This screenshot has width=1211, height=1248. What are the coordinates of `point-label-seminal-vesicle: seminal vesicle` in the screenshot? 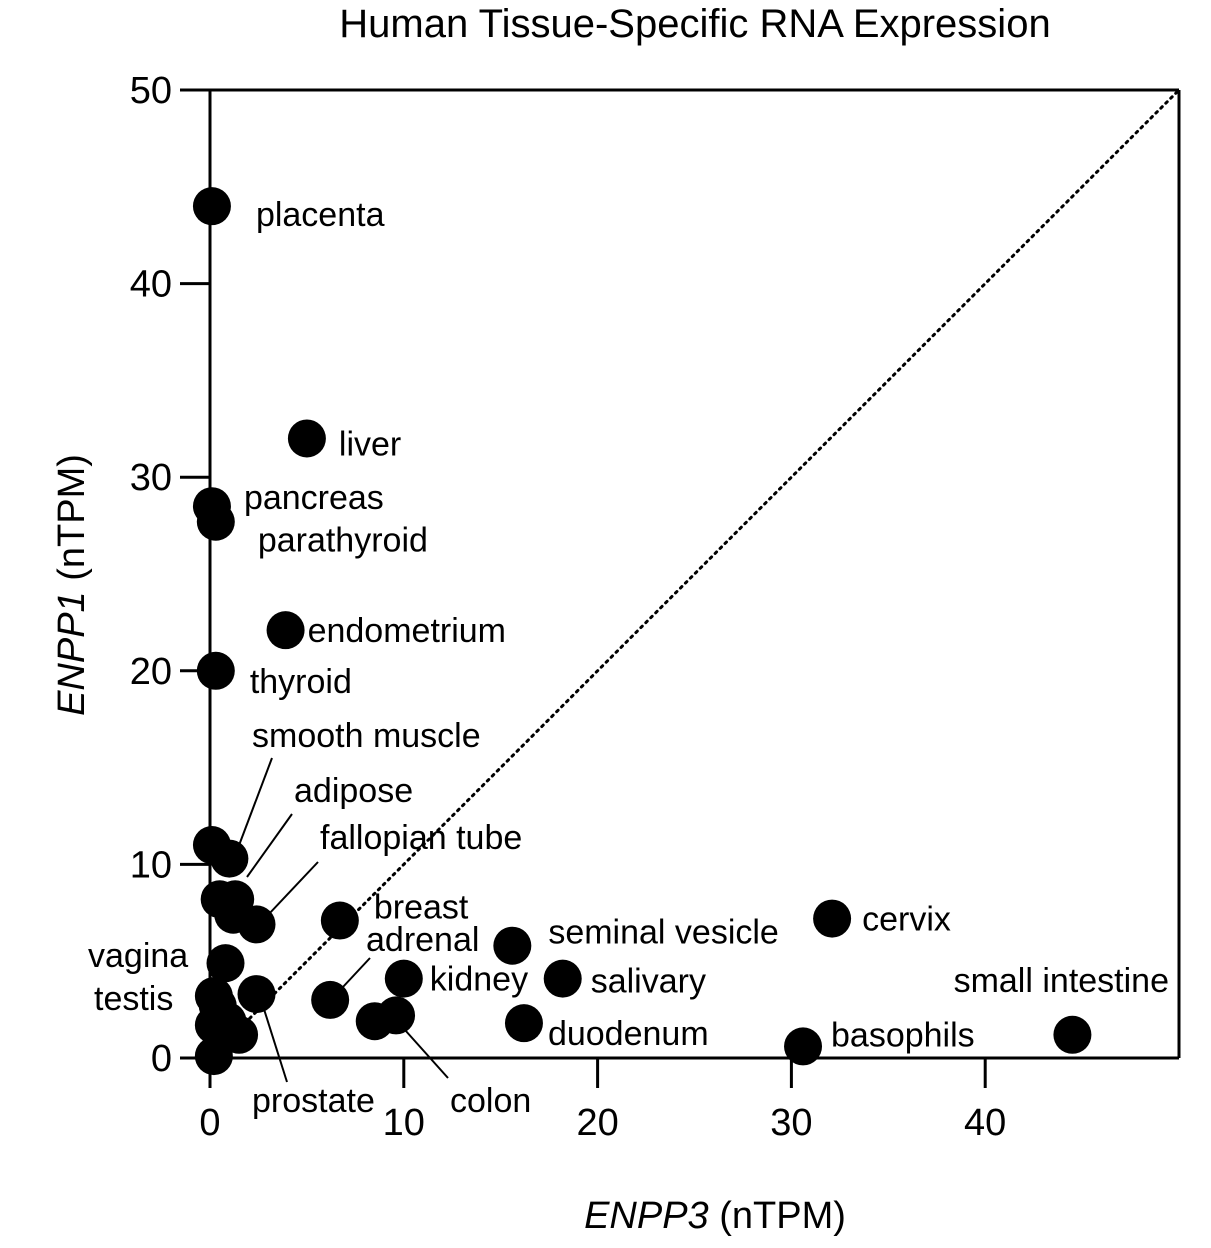 It's located at (663, 933).